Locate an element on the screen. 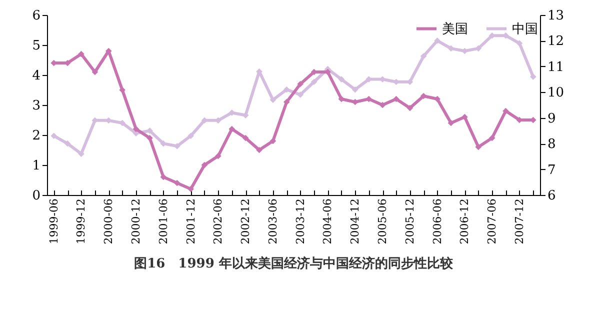 The height and width of the screenshot is (325, 600). y2-tick-label: 6 is located at coordinates (552, 196).